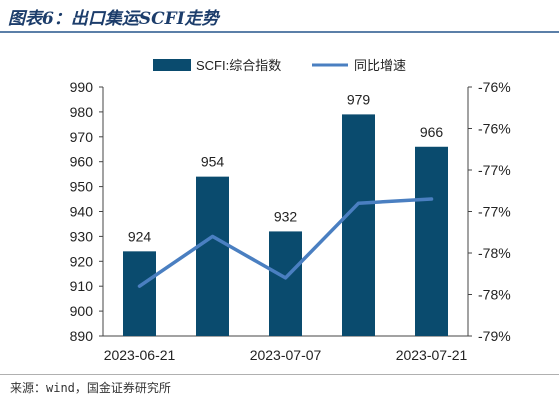  I want to click on left-axis-ticks: 990 980 970 960 950 940 930 920 910 900 890, so click(86, 211).